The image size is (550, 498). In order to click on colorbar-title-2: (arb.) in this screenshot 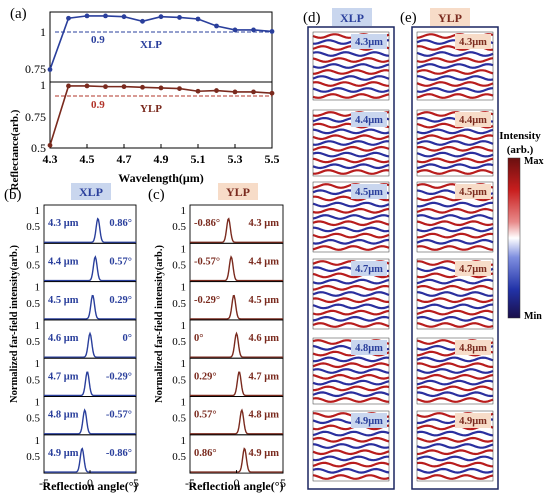, I will do `click(520, 150)`.